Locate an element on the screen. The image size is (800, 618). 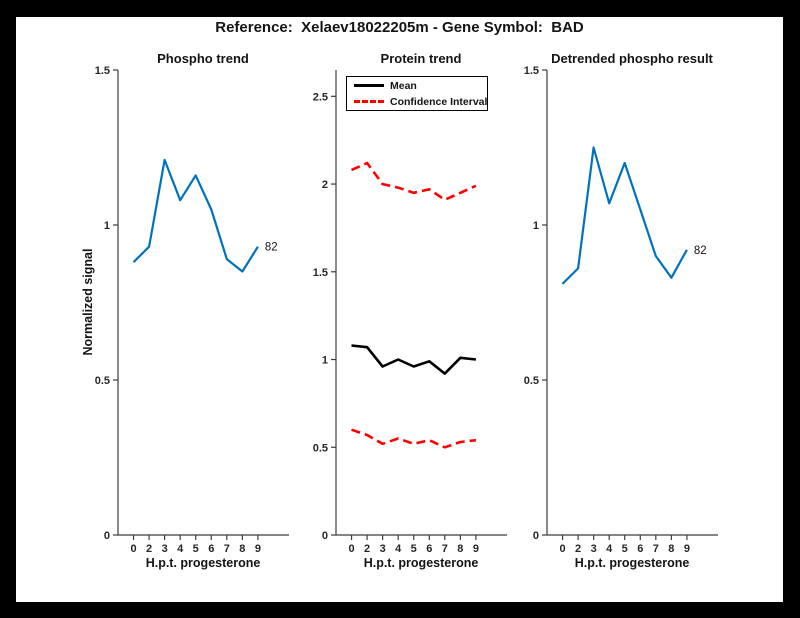
y-tick-label: 2 is located at coordinates (325, 185).